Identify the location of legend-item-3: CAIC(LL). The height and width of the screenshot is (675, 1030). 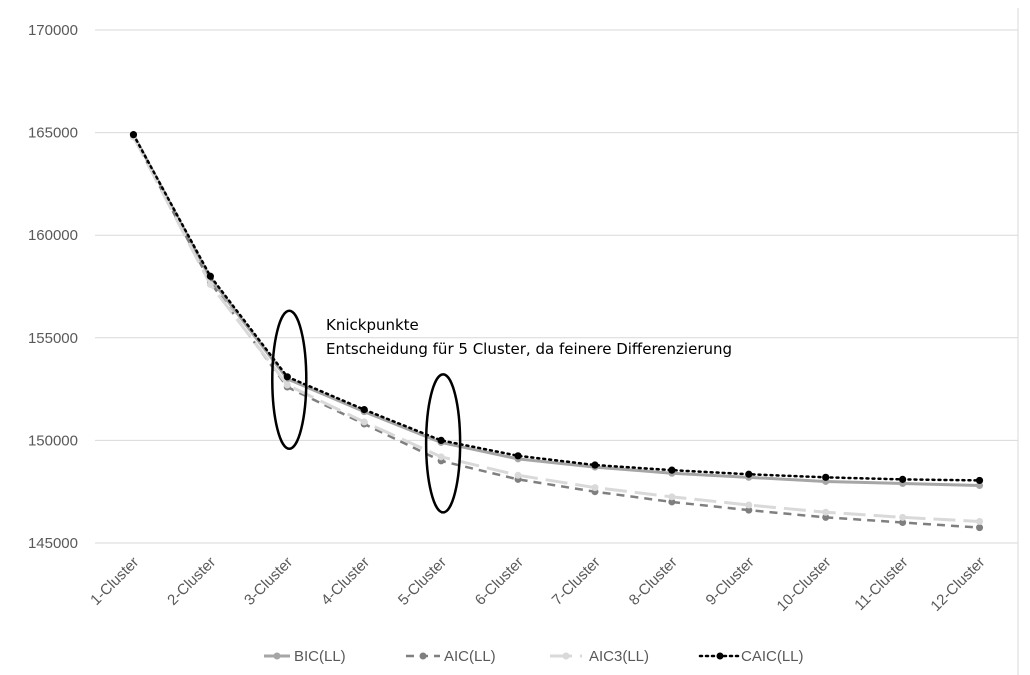
(751, 656).